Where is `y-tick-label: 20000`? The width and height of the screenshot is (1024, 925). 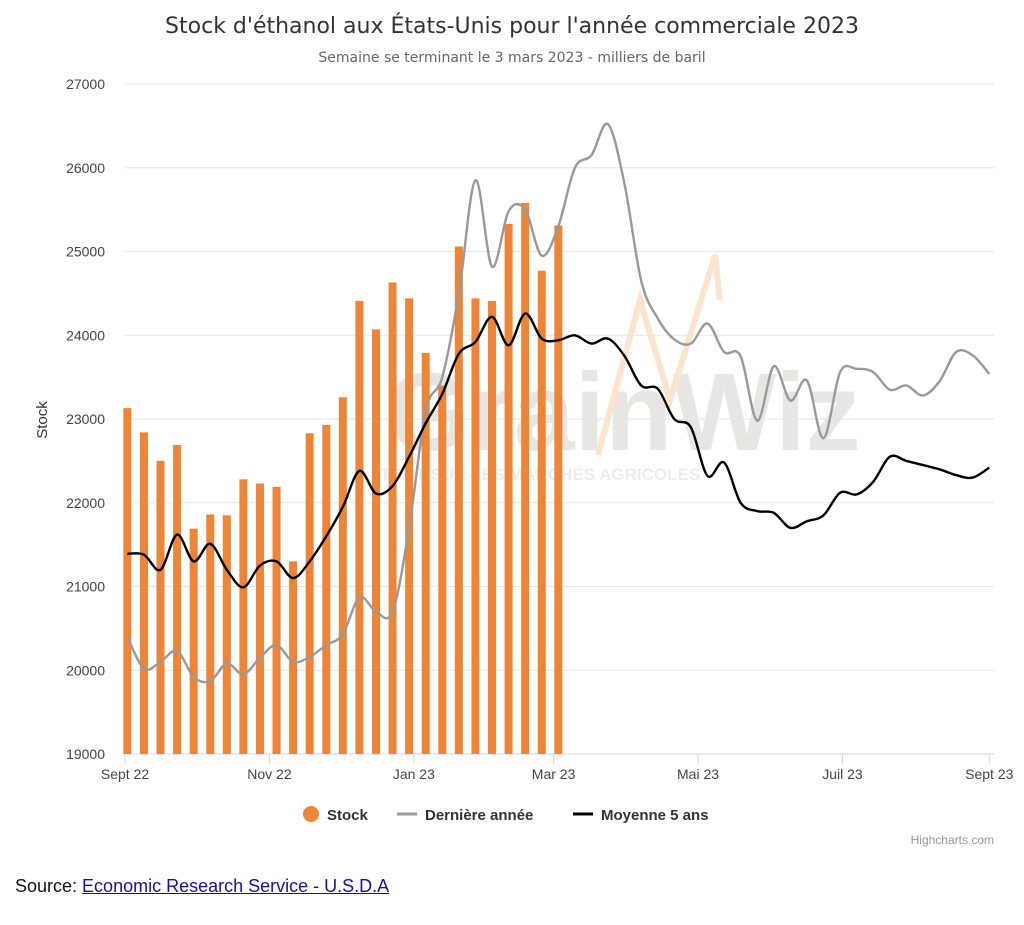
y-tick-label: 20000 is located at coordinates (85, 670).